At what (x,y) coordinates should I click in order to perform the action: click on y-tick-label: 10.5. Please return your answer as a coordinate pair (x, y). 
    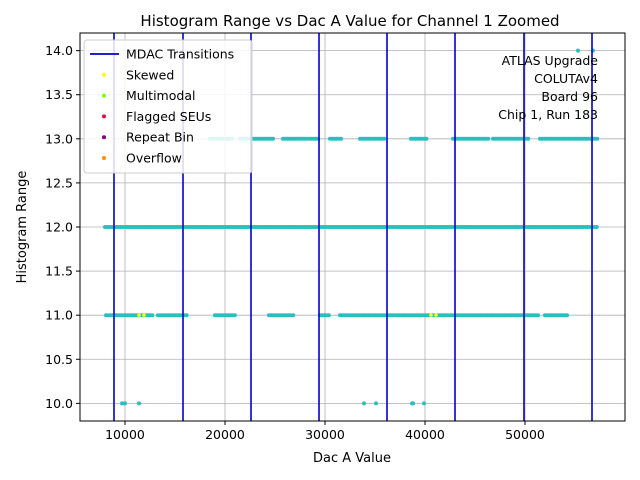
    Looking at the image, I should click on (59, 359).